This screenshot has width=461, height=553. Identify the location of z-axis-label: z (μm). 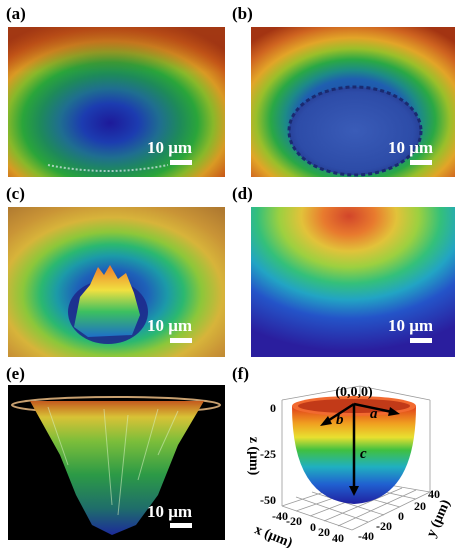
(253, 456).